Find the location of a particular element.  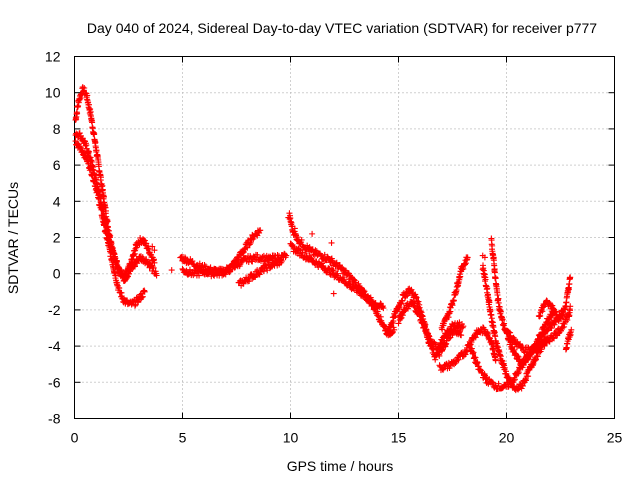

x-tick-label: 0 is located at coordinates (75, 438).